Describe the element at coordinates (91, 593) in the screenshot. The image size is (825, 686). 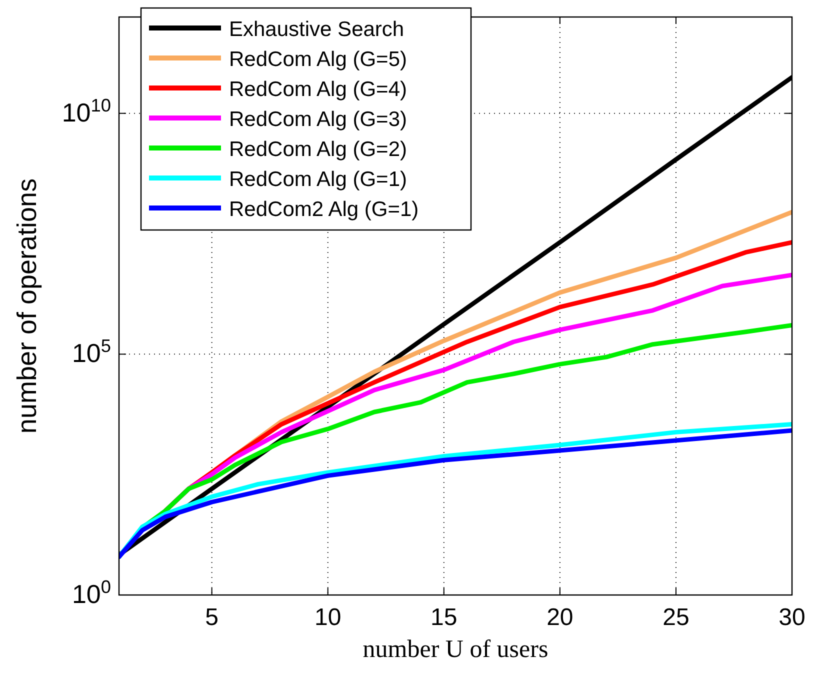
I see `y-tick-label: 10$^{0}$` at that location.